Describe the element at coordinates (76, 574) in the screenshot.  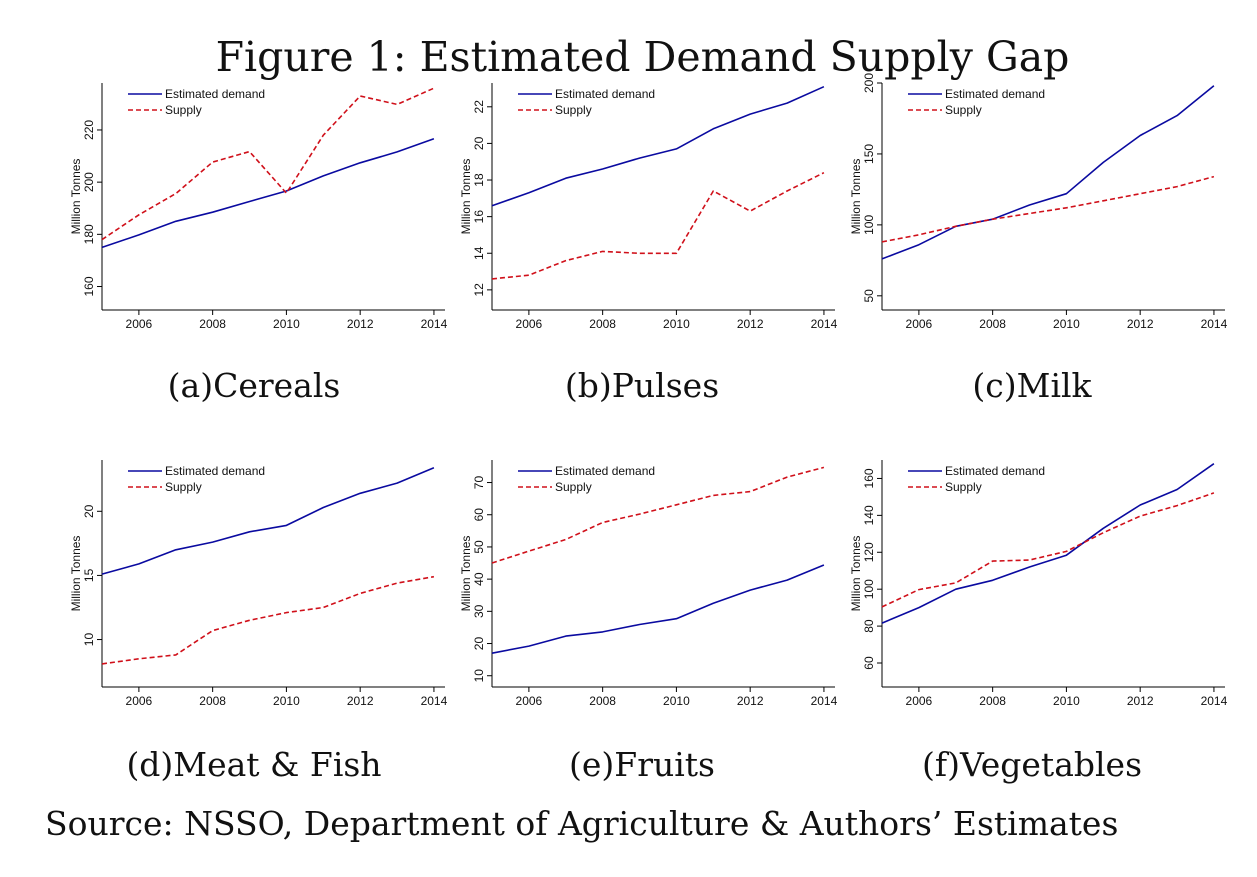
I see `y-axis-label-d: Million Tonnes` at that location.